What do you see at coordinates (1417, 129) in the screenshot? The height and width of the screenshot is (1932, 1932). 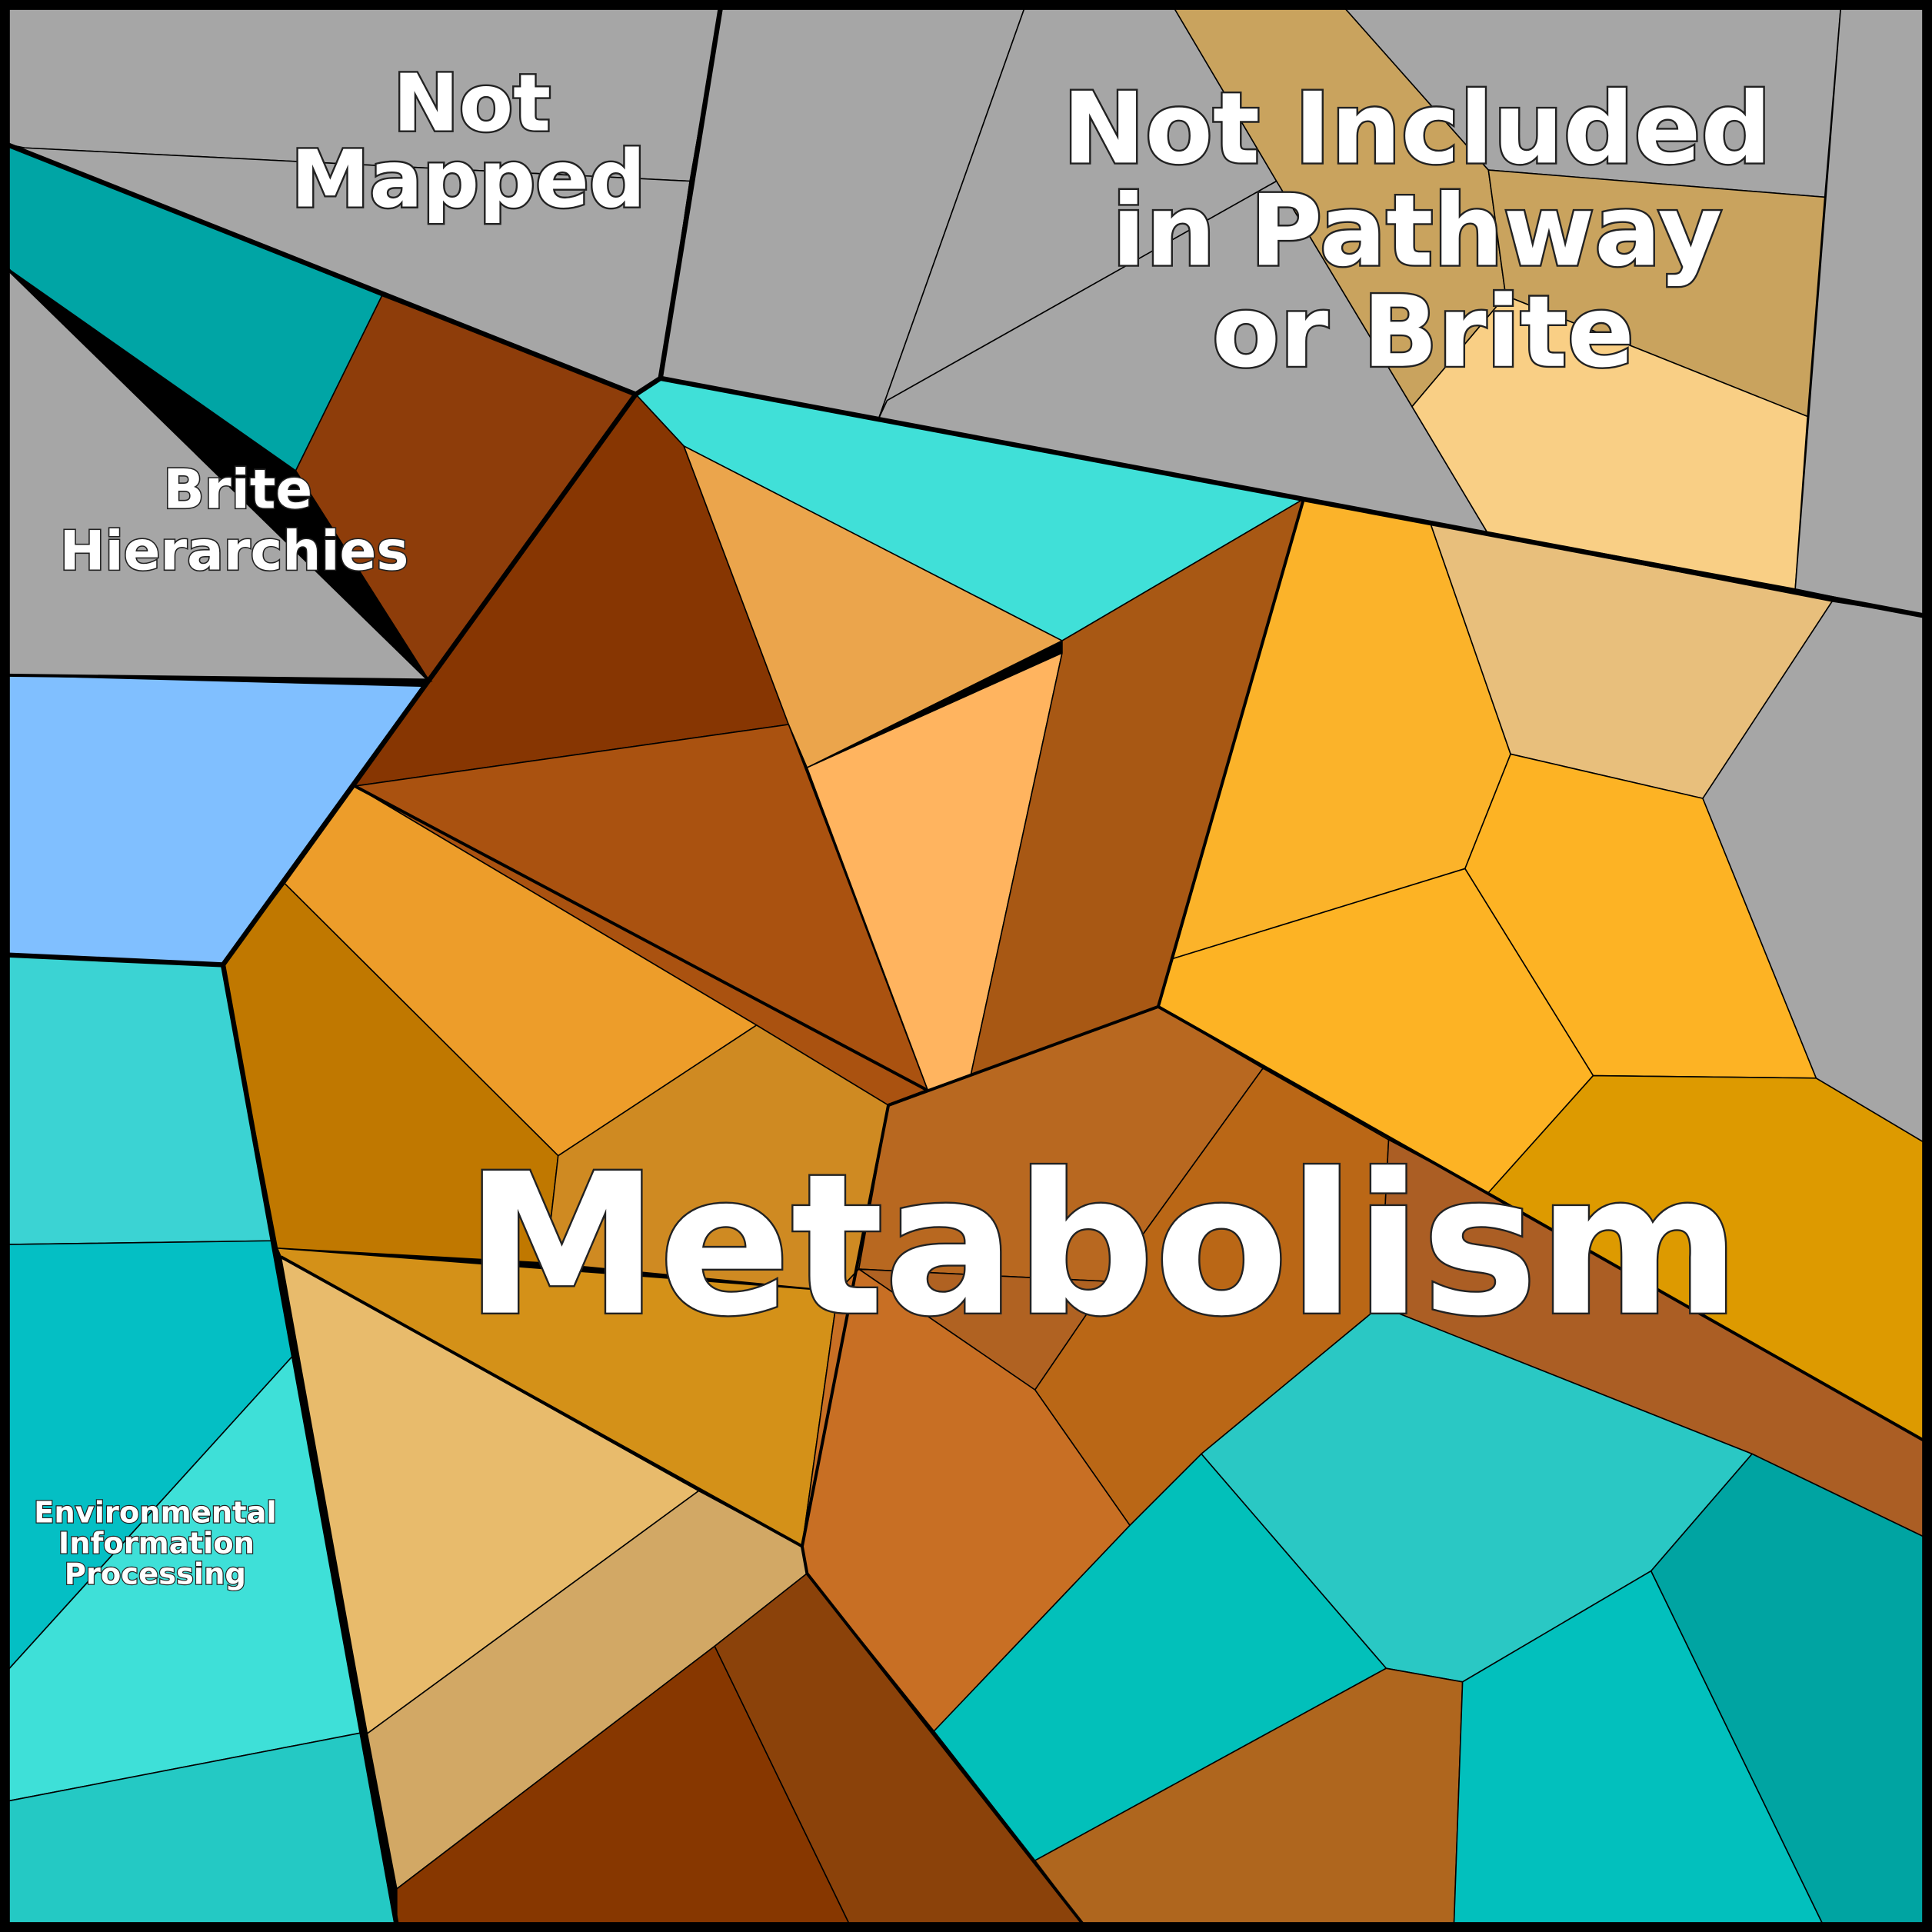 I see `label-line: Not Included` at bounding box center [1417, 129].